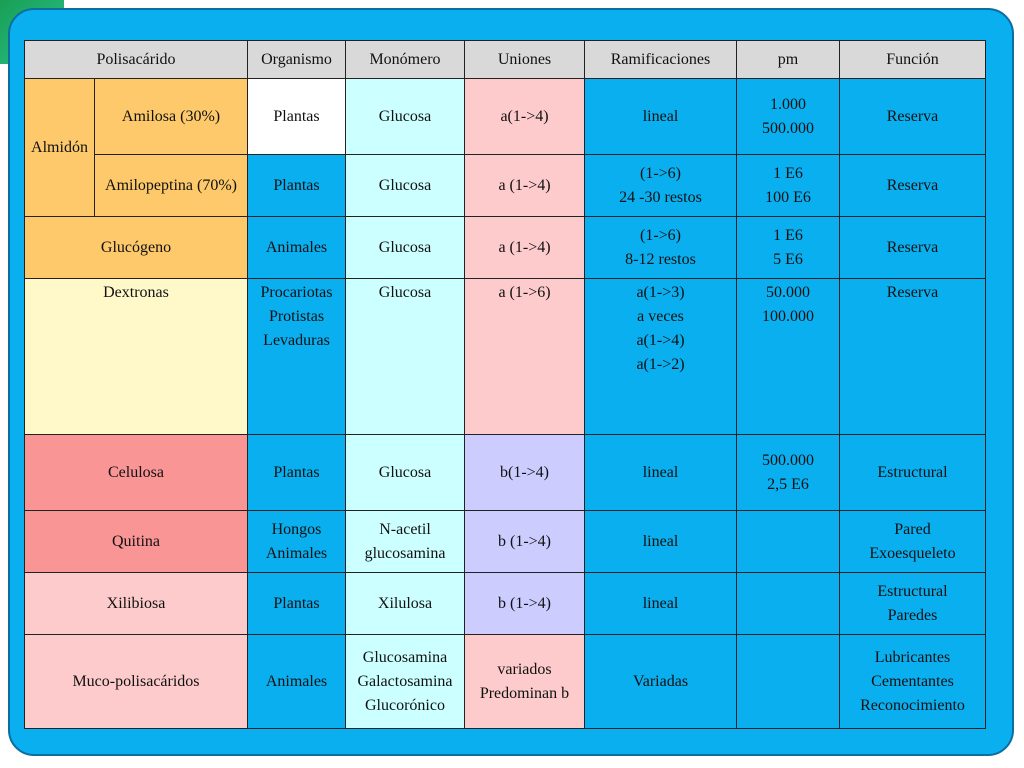 Image resolution: width=1024 pixels, height=768 pixels. I want to click on cell-monomero: N-acetil glucosamina, so click(405, 541).